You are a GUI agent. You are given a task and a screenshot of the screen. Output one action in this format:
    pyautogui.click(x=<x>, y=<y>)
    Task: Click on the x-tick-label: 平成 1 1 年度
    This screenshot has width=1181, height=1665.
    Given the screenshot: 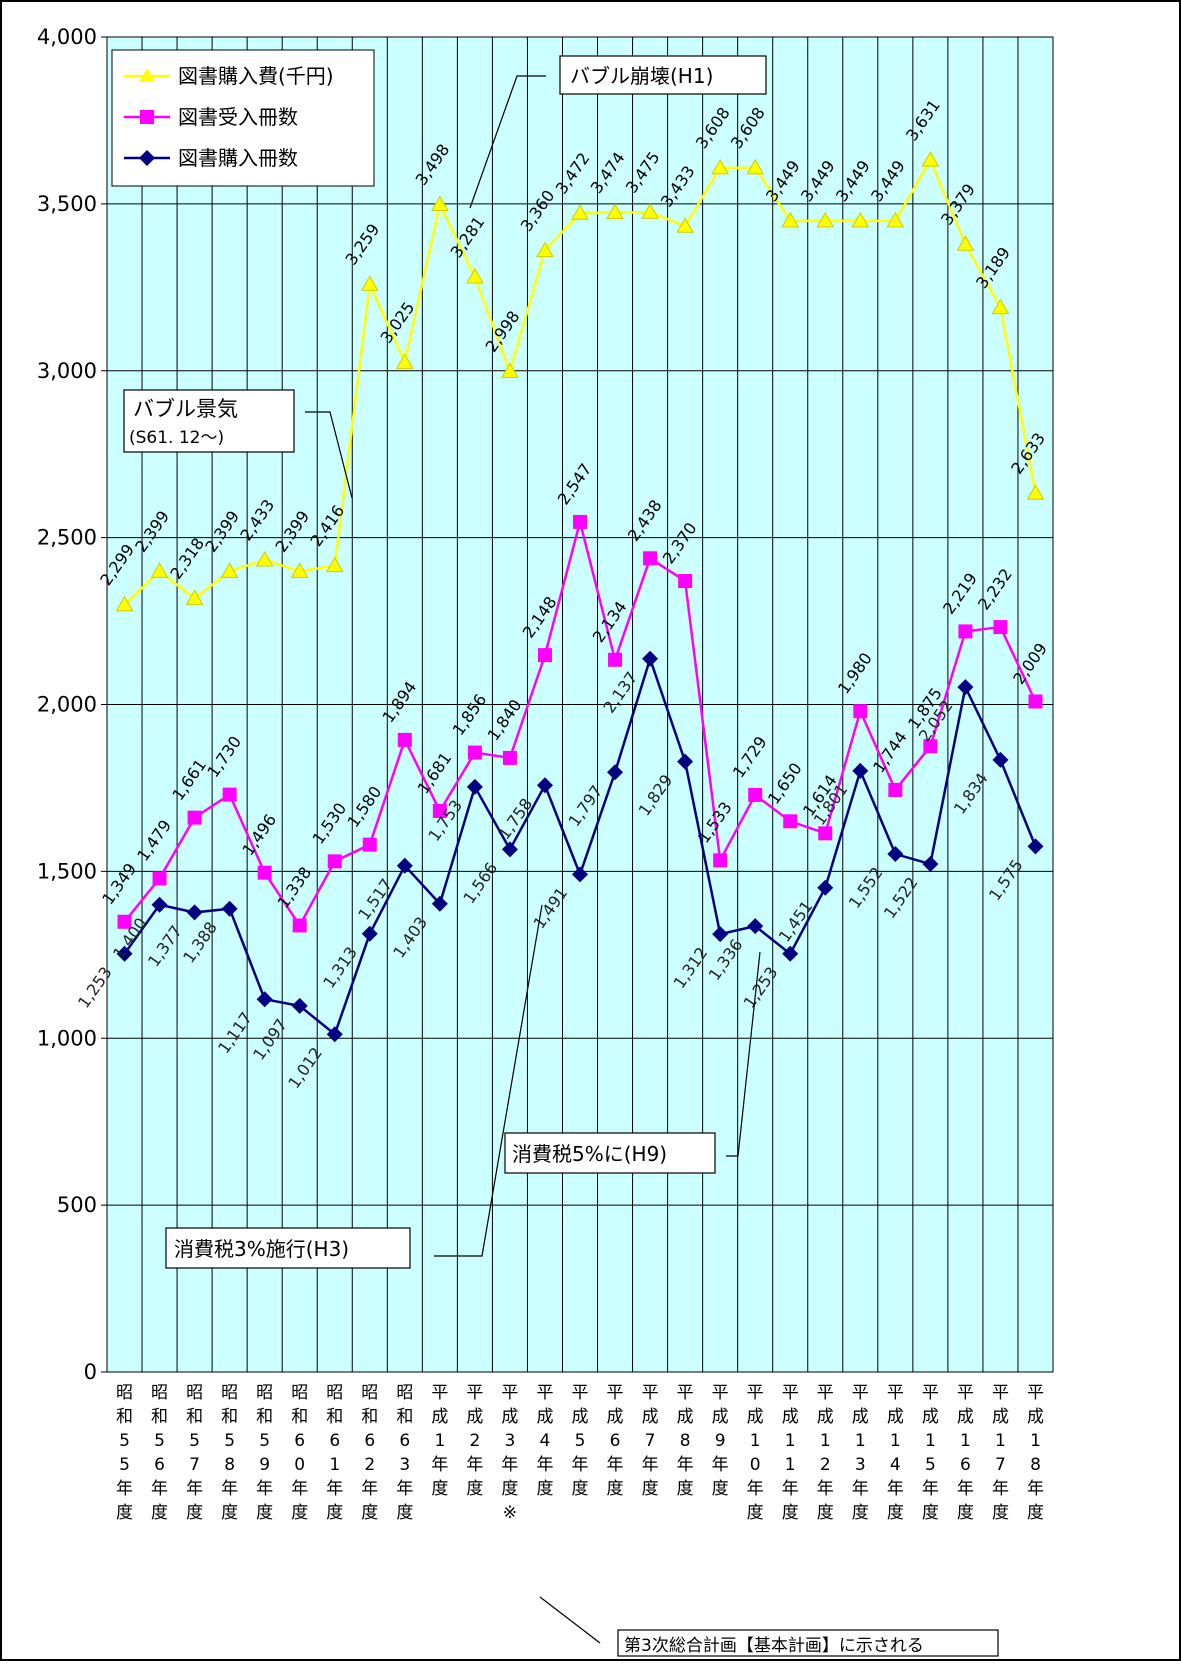 What is the action you would take?
    pyautogui.click(x=790, y=1453)
    